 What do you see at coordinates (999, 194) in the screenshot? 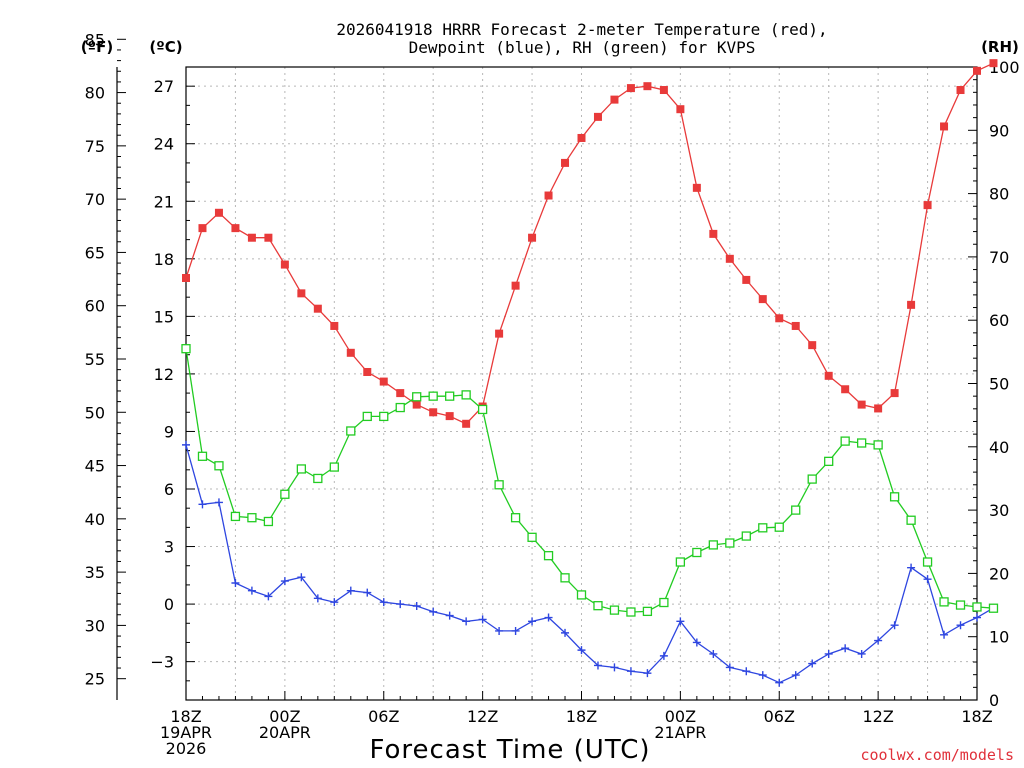
I see `rh-tick-label: 80` at bounding box center [999, 194].